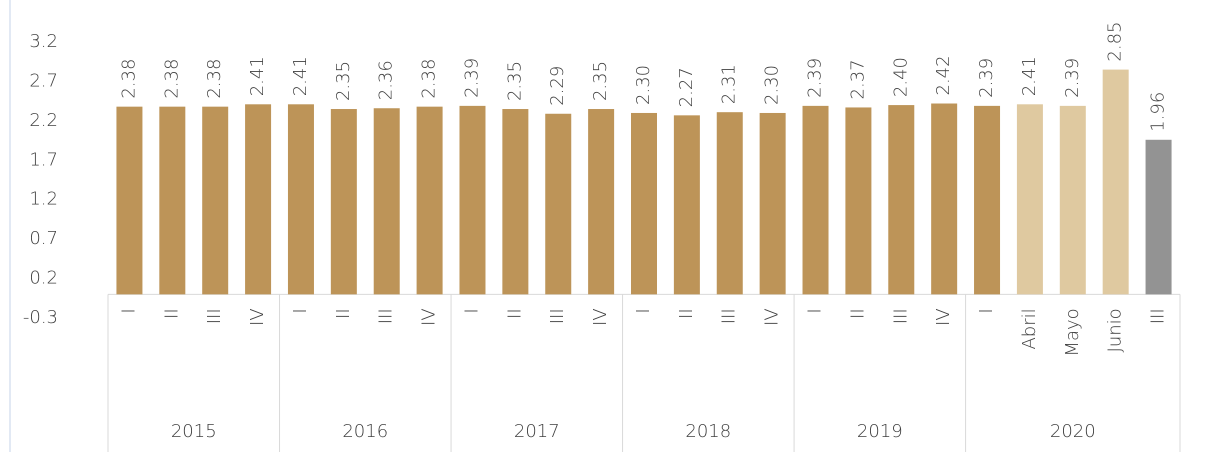 This screenshot has width=1207, height=452. Describe the element at coordinates (194, 431) in the screenshot. I see `group-label: 2015` at that location.